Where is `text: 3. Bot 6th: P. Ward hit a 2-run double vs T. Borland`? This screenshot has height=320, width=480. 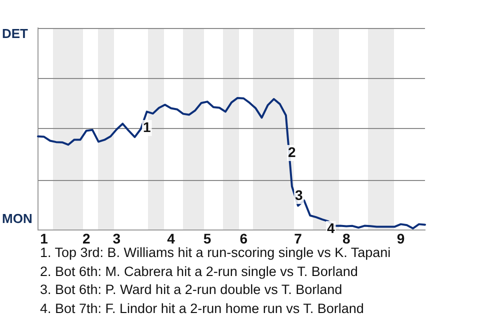 text: 3. Bot 6th: P. Ward hit a 2-run double vs T. Borland is located at coordinates (192, 290).